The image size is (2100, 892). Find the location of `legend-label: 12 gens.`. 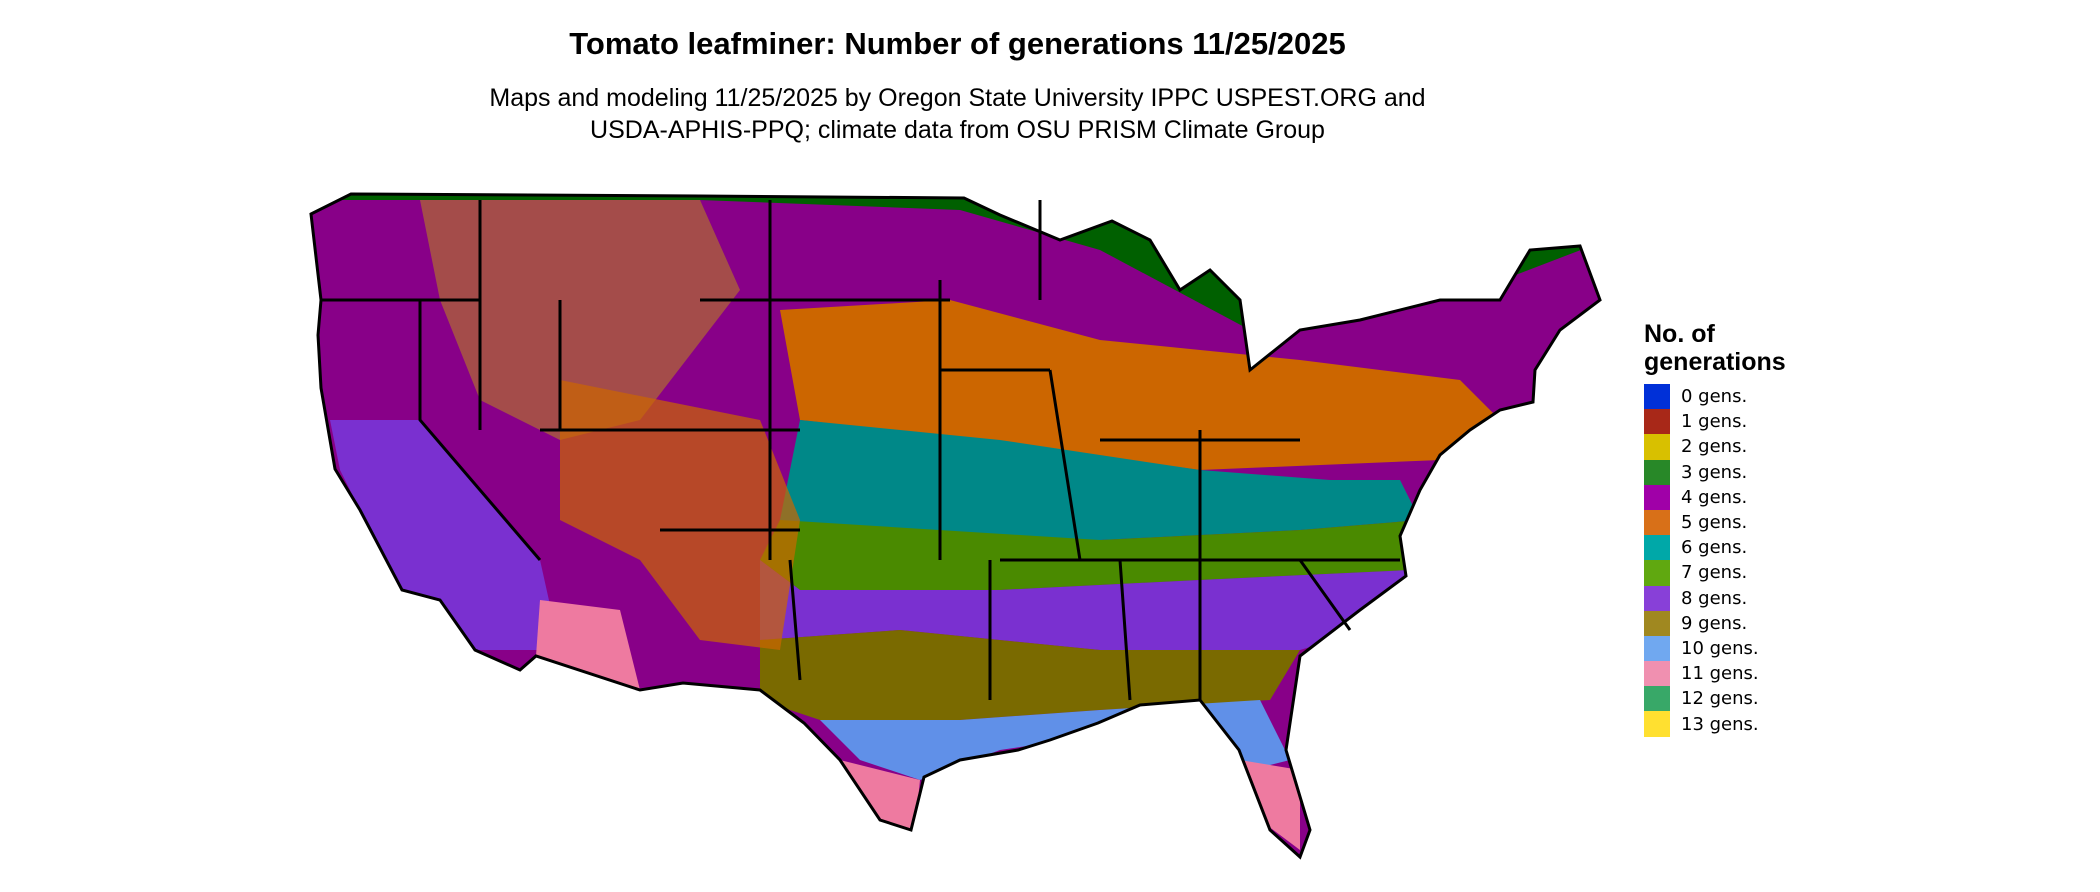

legend-label: 12 gens. is located at coordinates (1720, 699).